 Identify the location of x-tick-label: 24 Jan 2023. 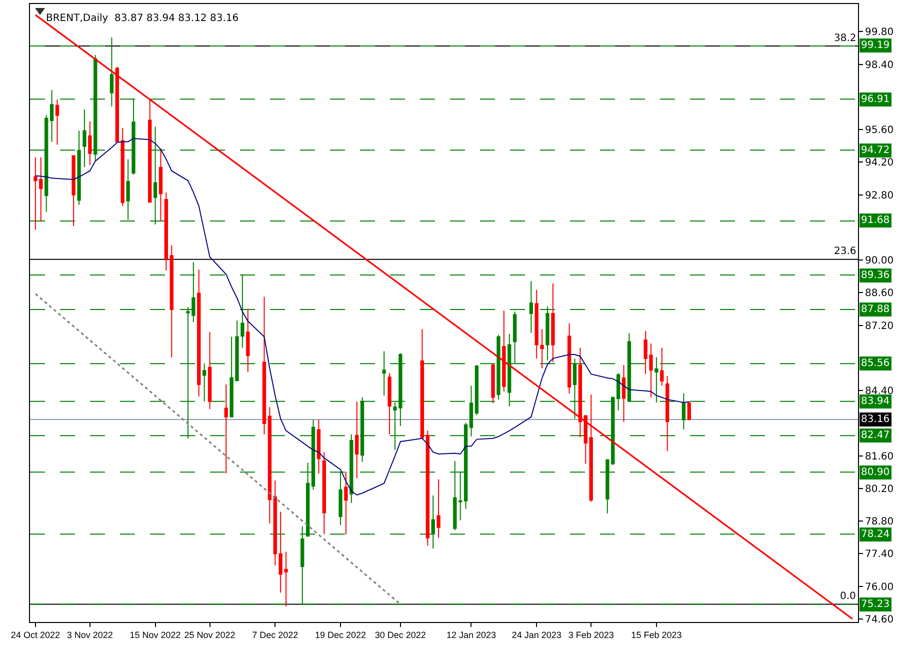
(537, 635).